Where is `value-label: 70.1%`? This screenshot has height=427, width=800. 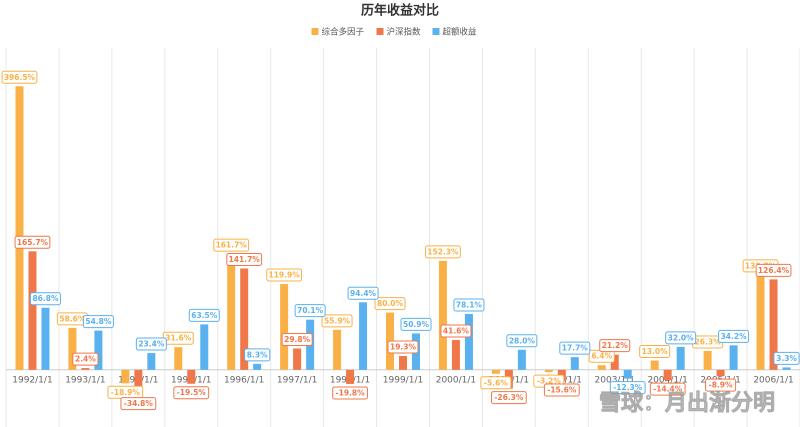
value-label: 70.1% is located at coordinates (310, 310).